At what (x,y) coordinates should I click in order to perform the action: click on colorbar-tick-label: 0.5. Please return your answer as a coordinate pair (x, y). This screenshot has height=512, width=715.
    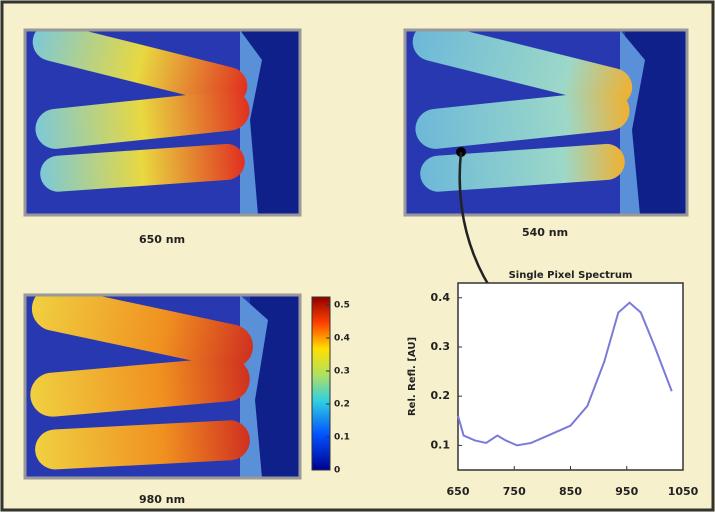
    Looking at the image, I should click on (342, 306).